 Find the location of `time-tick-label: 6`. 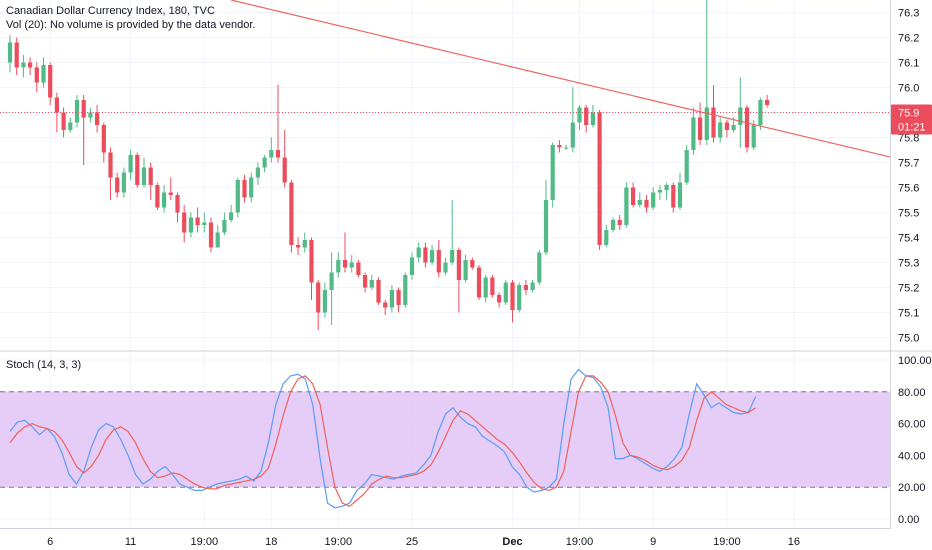

time-tick-label: 6 is located at coordinates (50, 542).